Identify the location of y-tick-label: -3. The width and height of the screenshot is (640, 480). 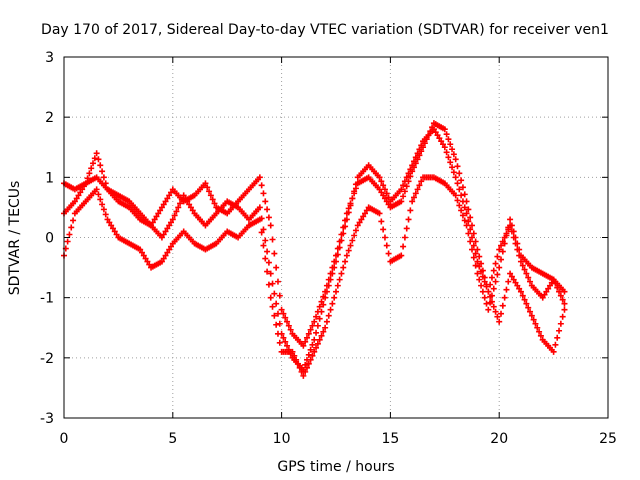
(47, 419).